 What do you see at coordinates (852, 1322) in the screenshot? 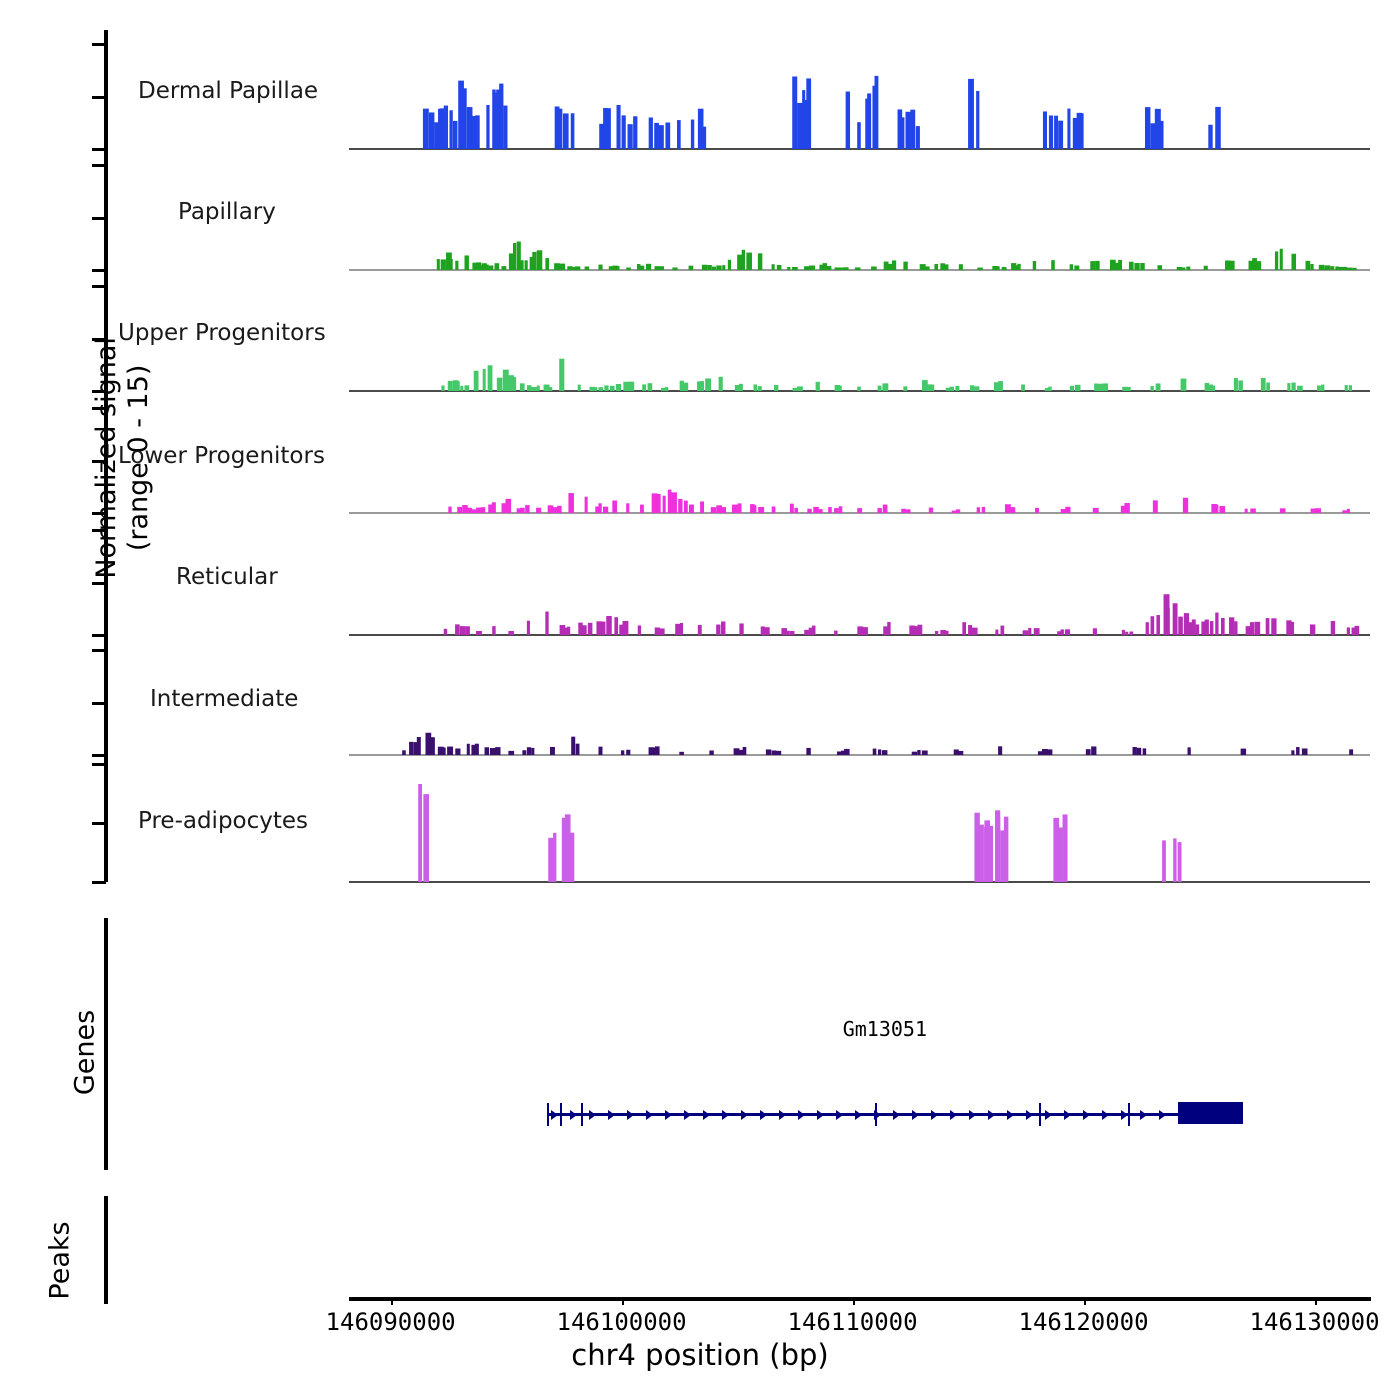
I see `x-axis-tick-label: 146110000` at bounding box center [852, 1322].